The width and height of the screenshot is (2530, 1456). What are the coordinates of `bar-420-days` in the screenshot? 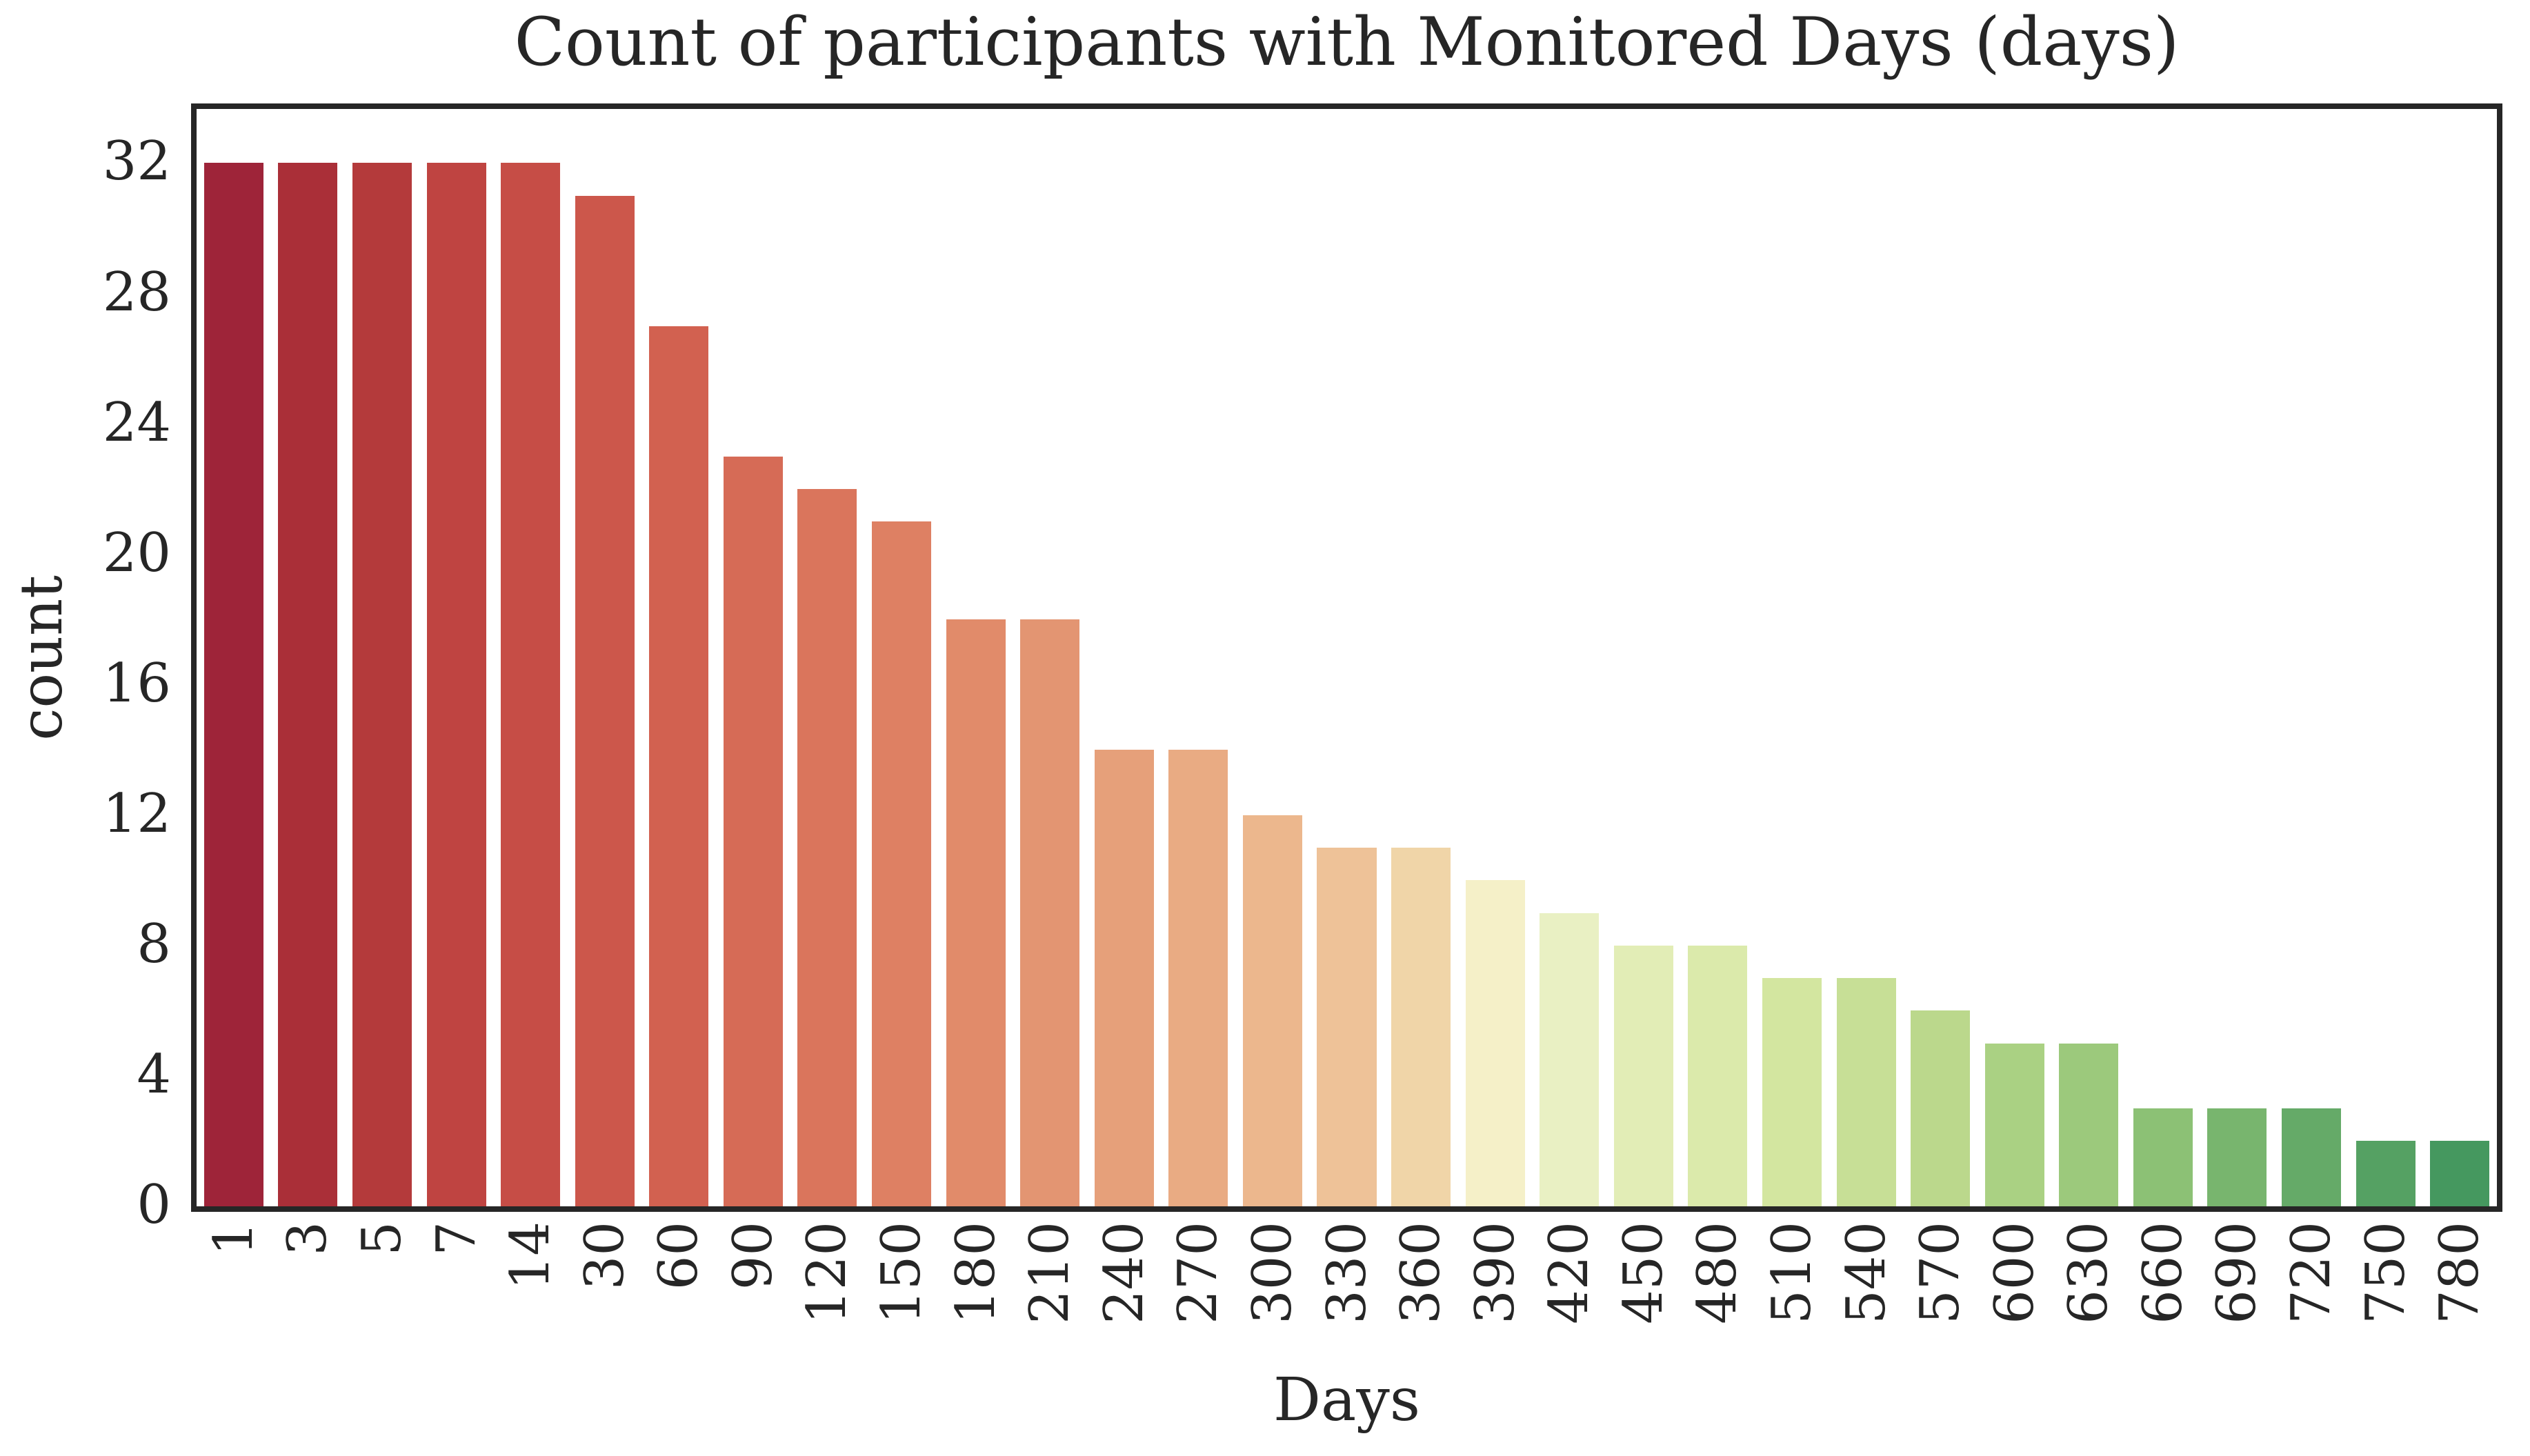 It's located at (1570, 1059).